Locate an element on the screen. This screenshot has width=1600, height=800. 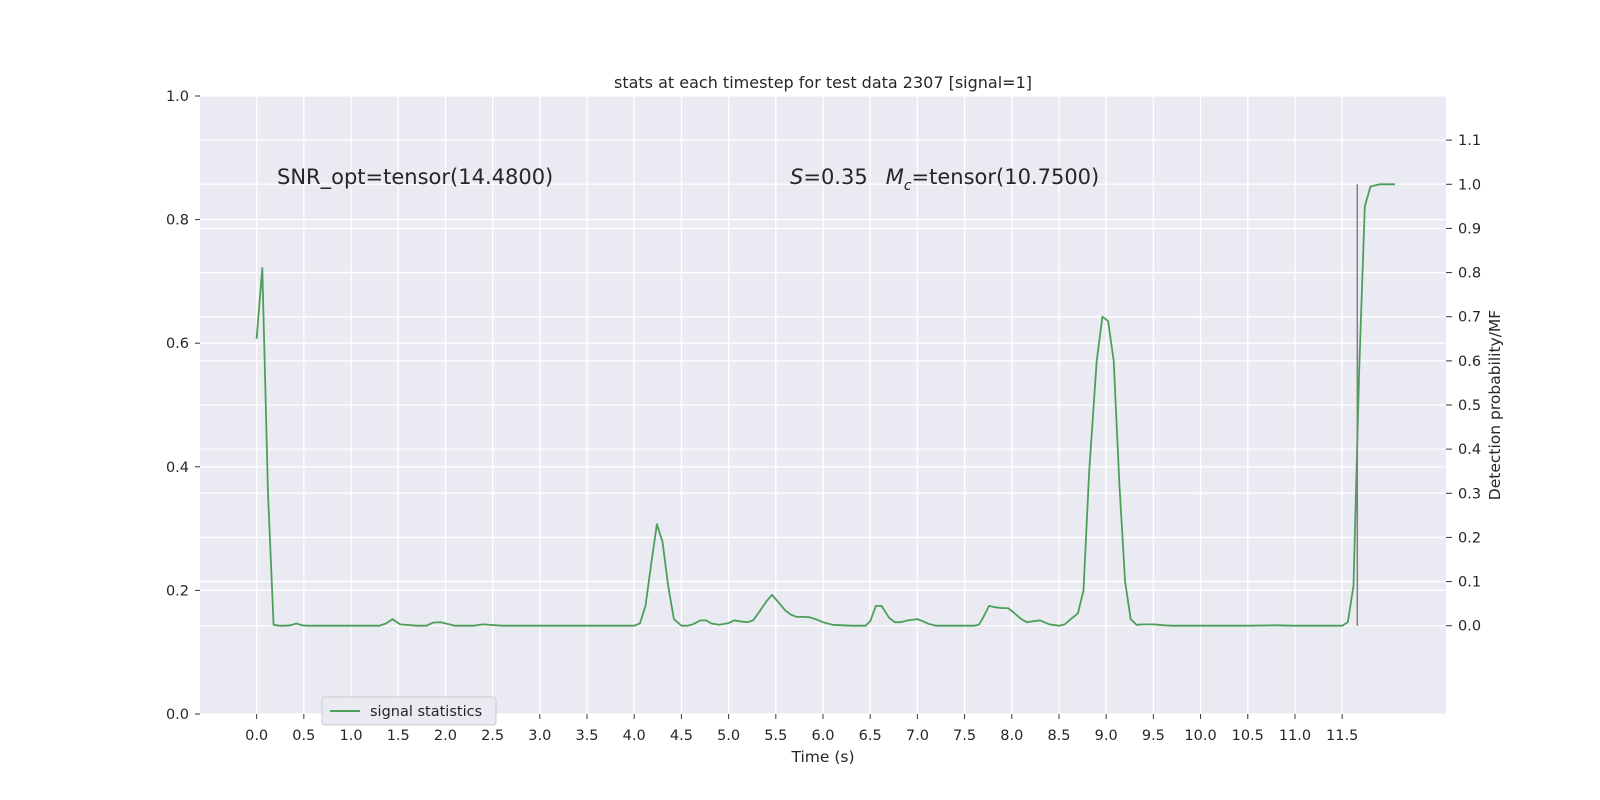
x-tick-label-4: 2.0 is located at coordinates (445, 736).